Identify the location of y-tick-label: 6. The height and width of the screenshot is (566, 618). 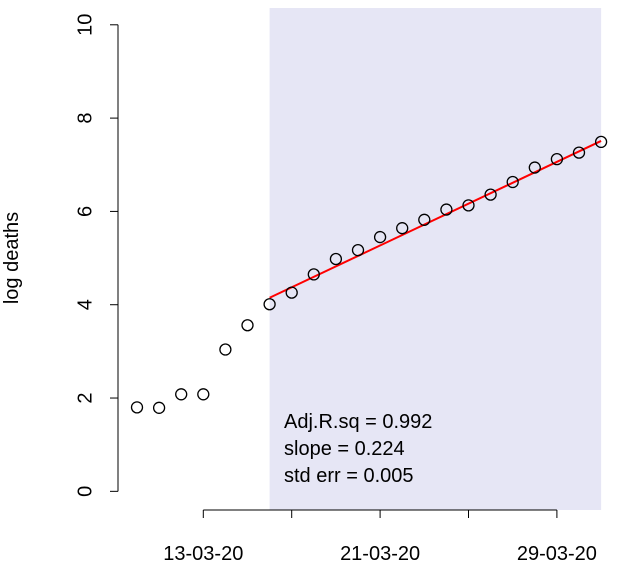
(85, 211).